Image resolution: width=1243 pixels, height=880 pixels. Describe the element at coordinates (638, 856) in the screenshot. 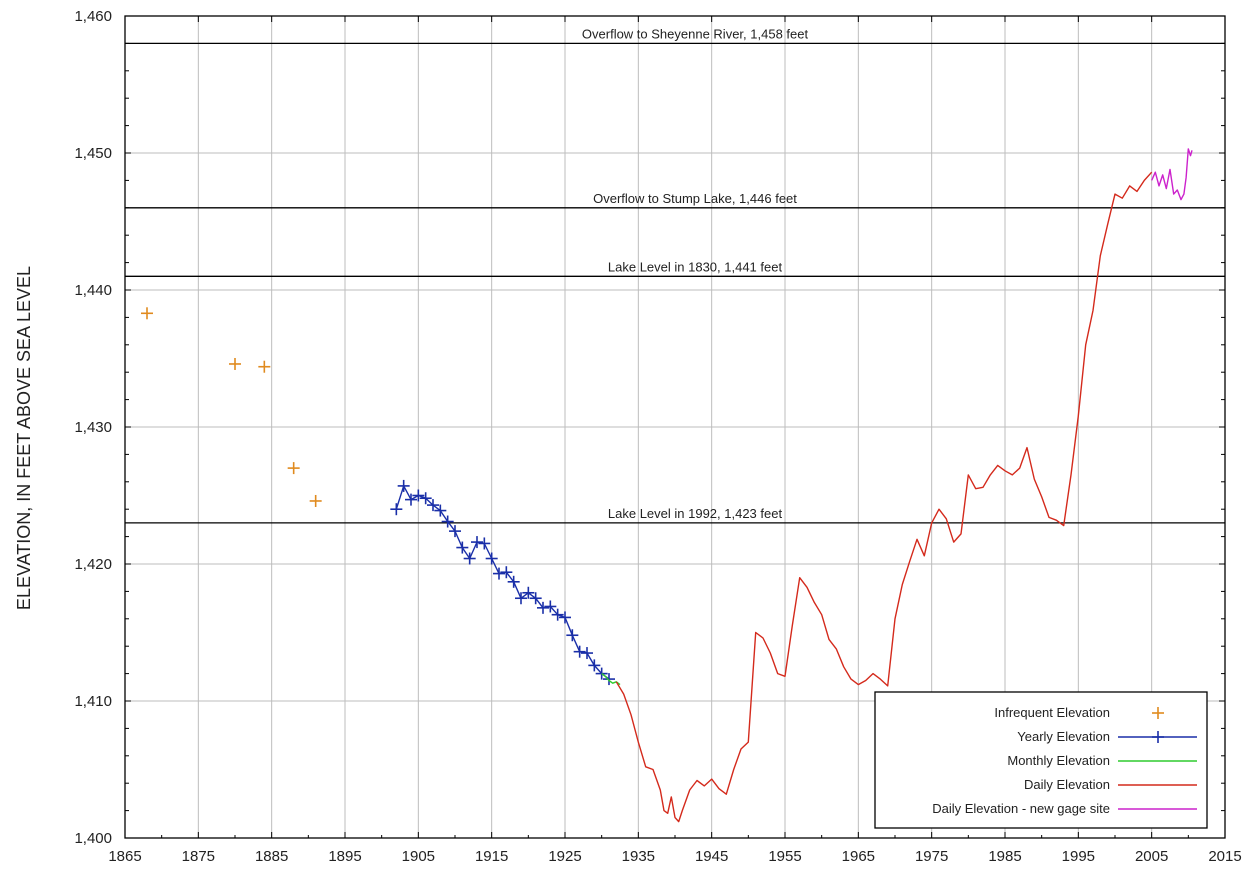

I see `x-tick-label: 1935` at that location.